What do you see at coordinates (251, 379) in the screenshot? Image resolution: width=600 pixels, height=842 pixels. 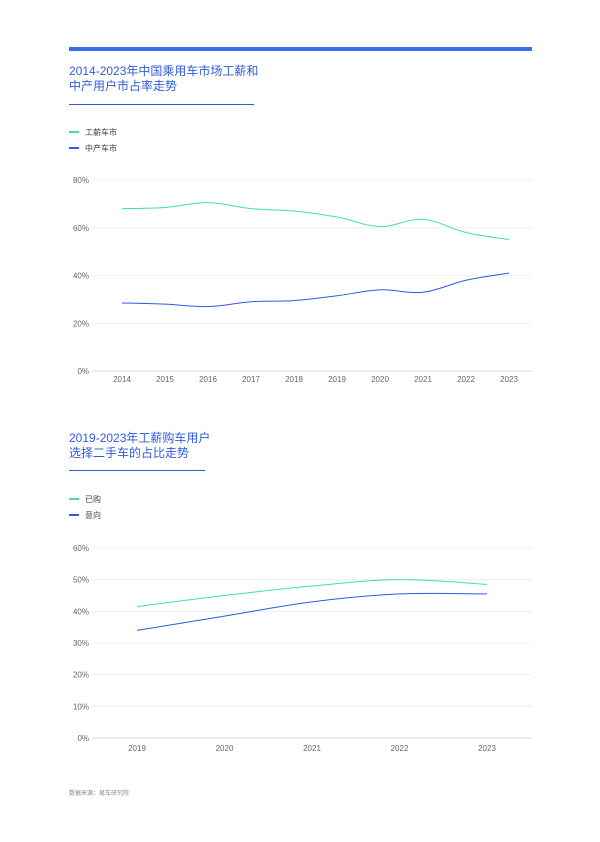 I see `chart1-x-tick-label: 2017` at bounding box center [251, 379].